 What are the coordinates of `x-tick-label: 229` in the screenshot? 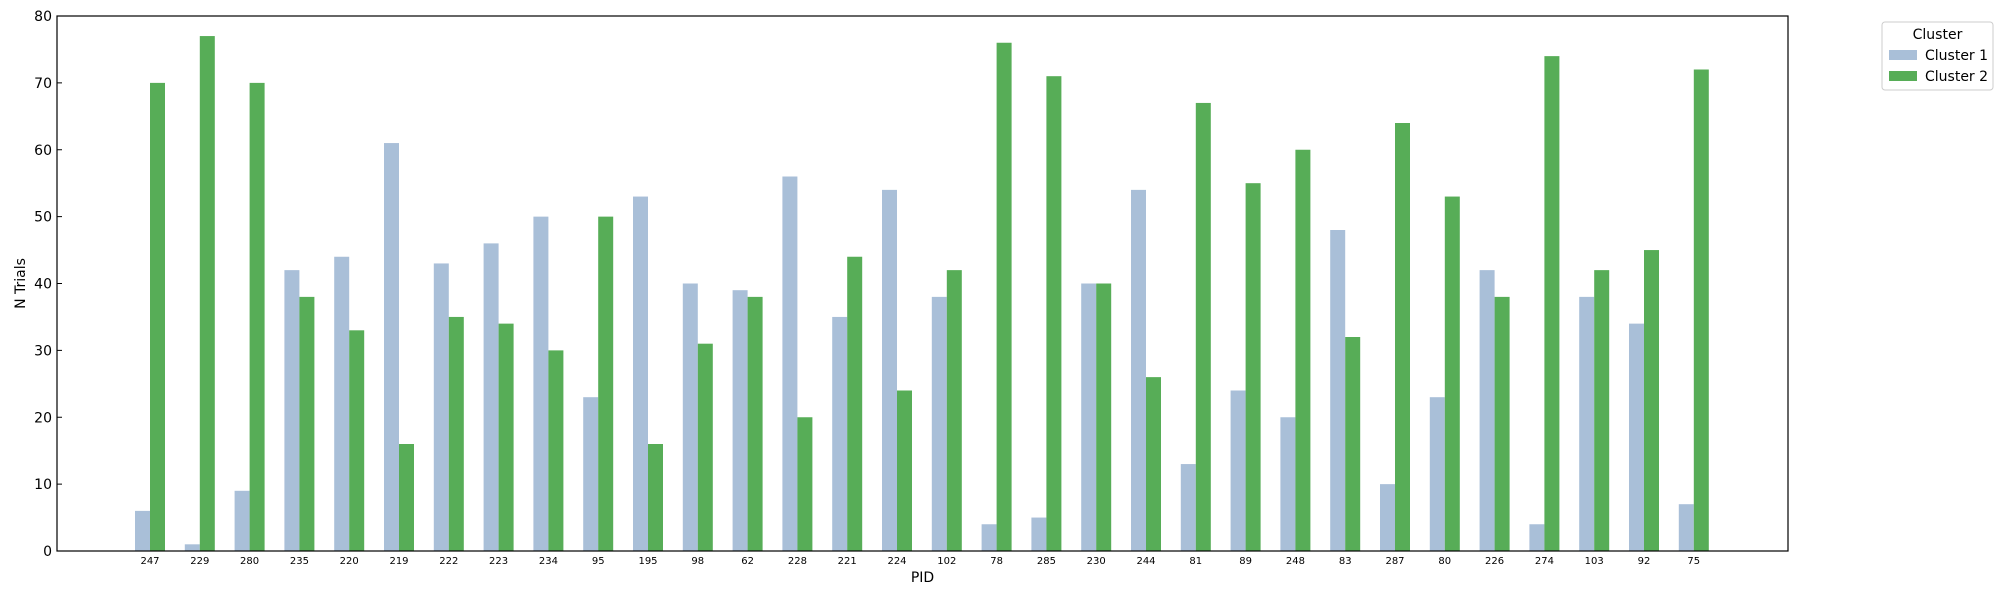 It's located at (199, 561).